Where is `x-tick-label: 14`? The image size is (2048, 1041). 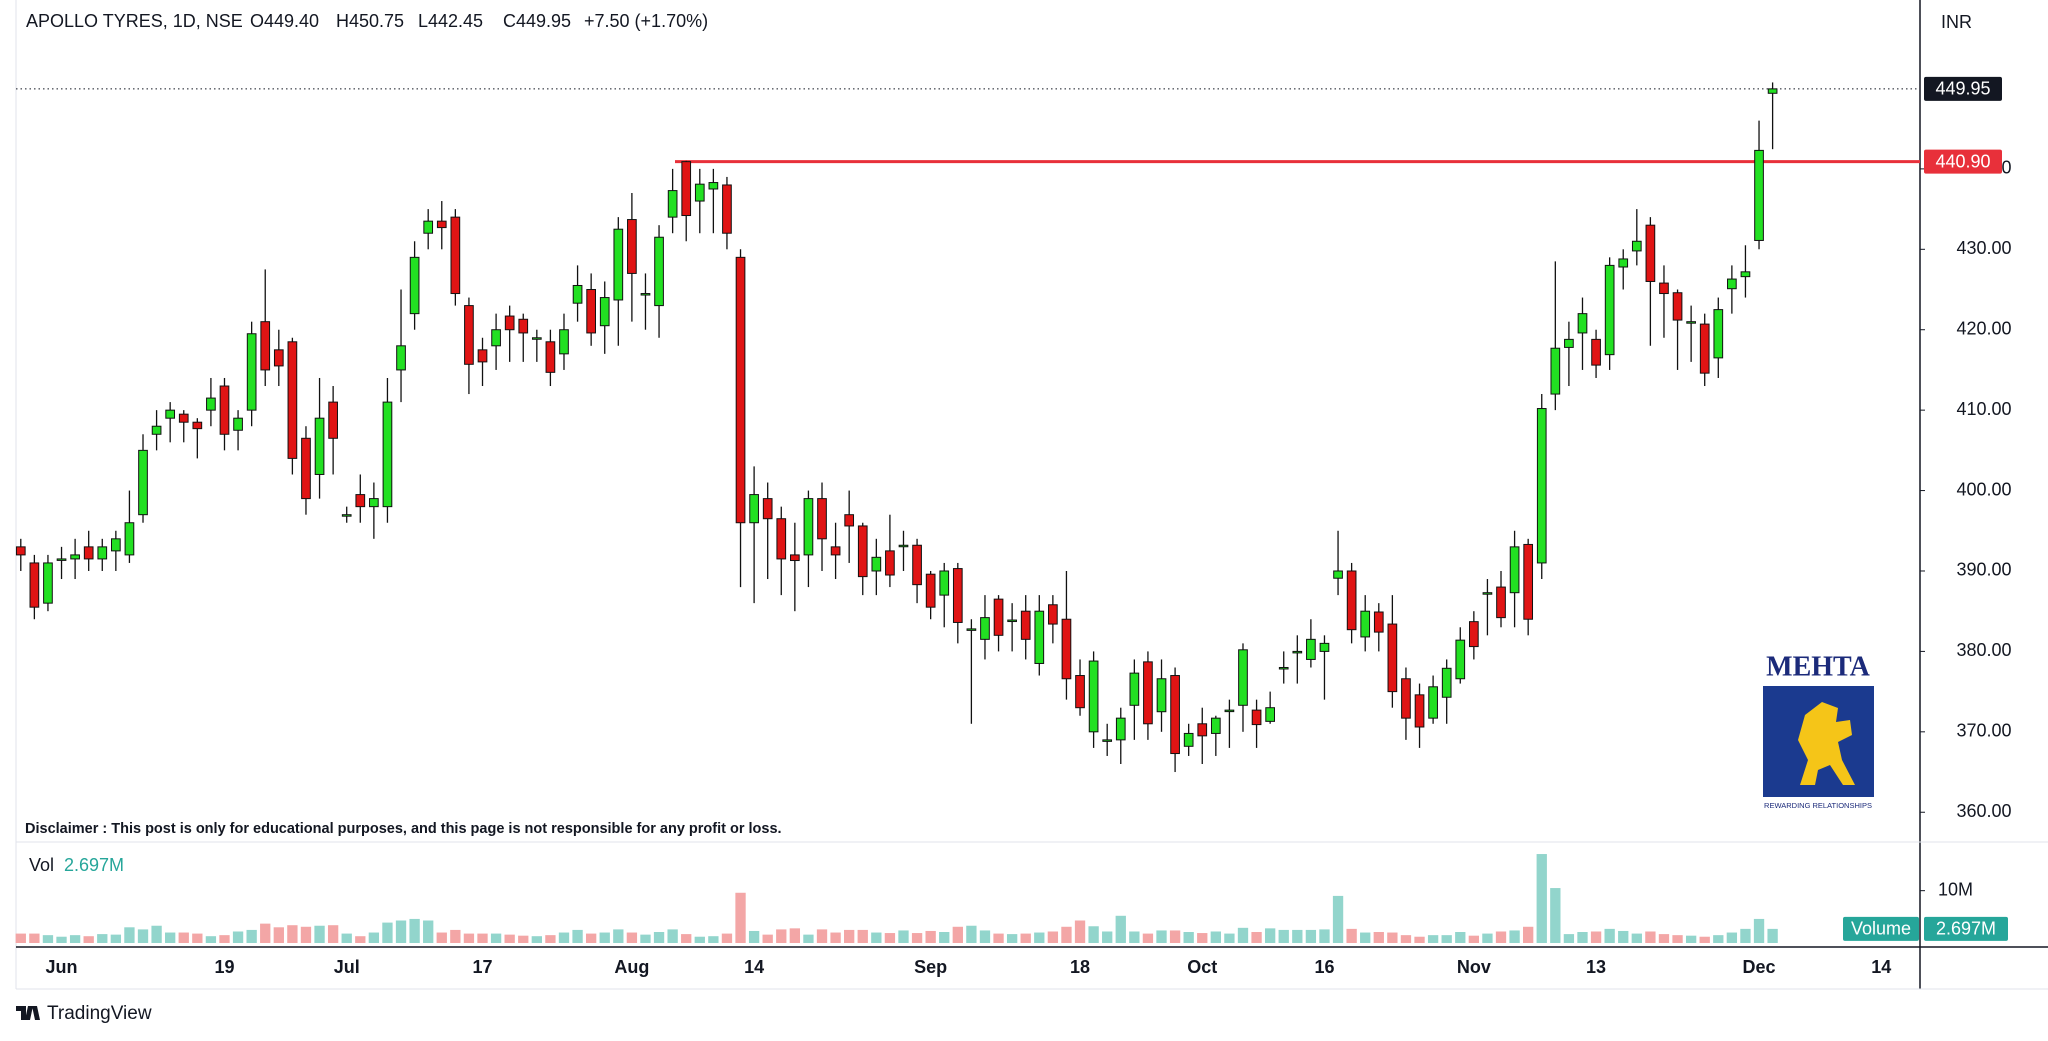
x-tick-label: 14 is located at coordinates (754, 967).